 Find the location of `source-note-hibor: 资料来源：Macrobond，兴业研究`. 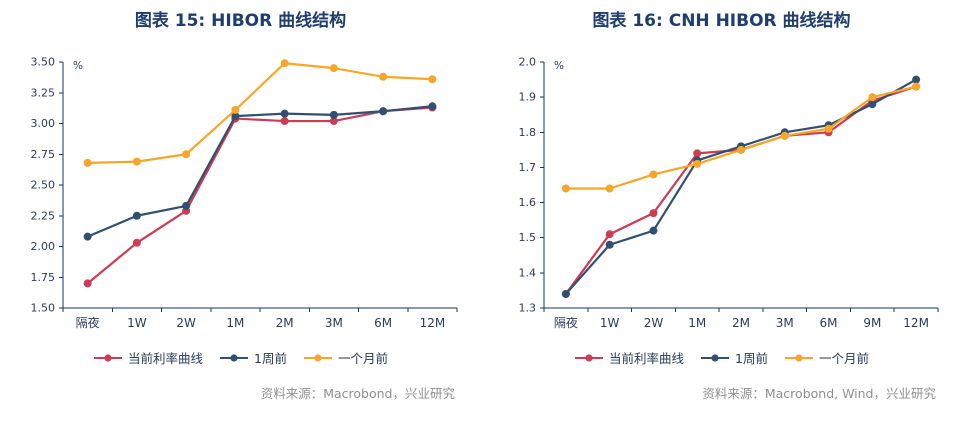

source-note-hibor: 资料来源：Macrobond，兴业研究 is located at coordinates (357, 393).